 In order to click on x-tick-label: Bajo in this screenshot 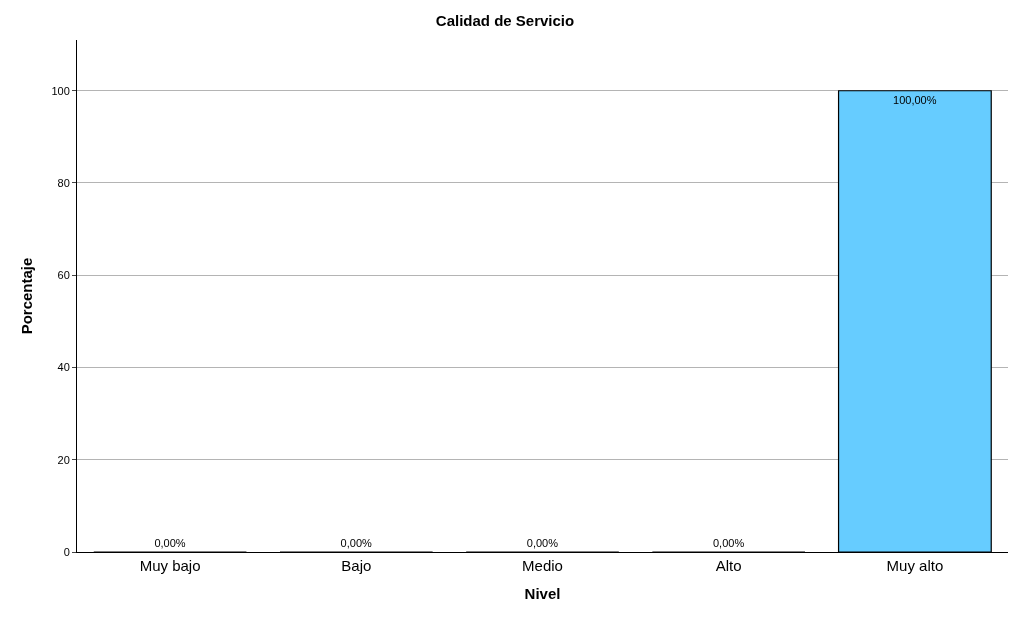, I will do `click(356, 565)`.